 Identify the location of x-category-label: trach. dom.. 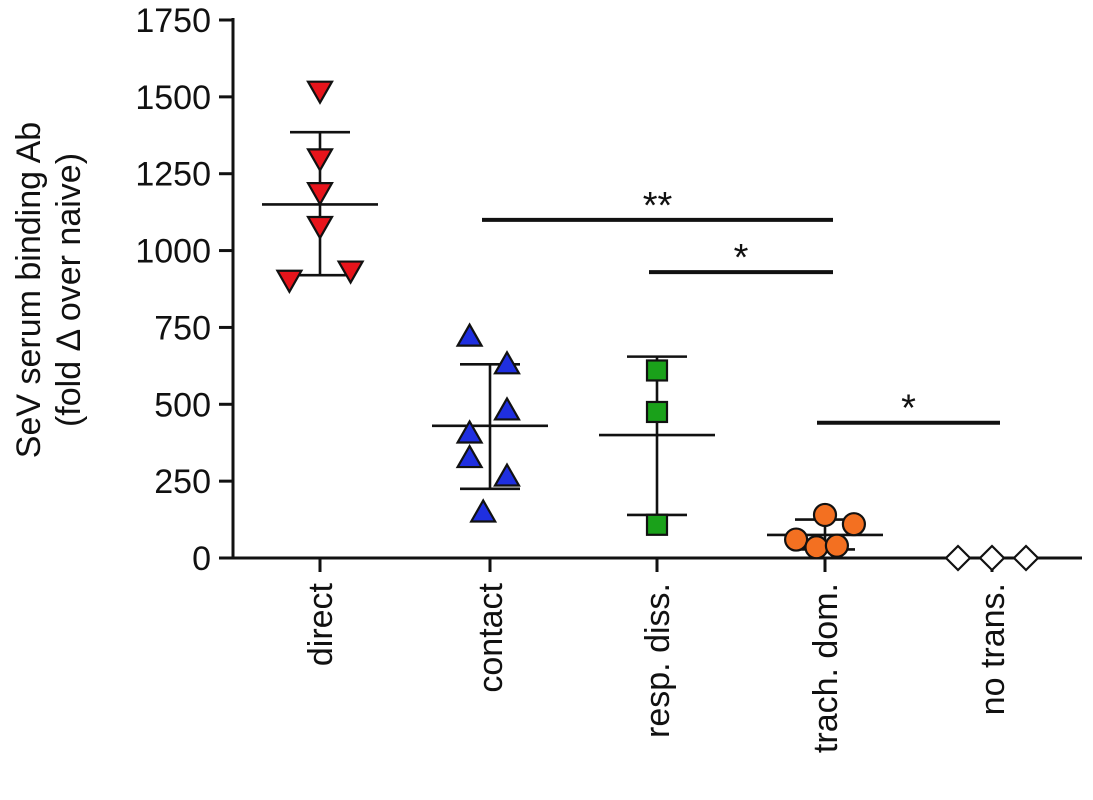
(826, 668).